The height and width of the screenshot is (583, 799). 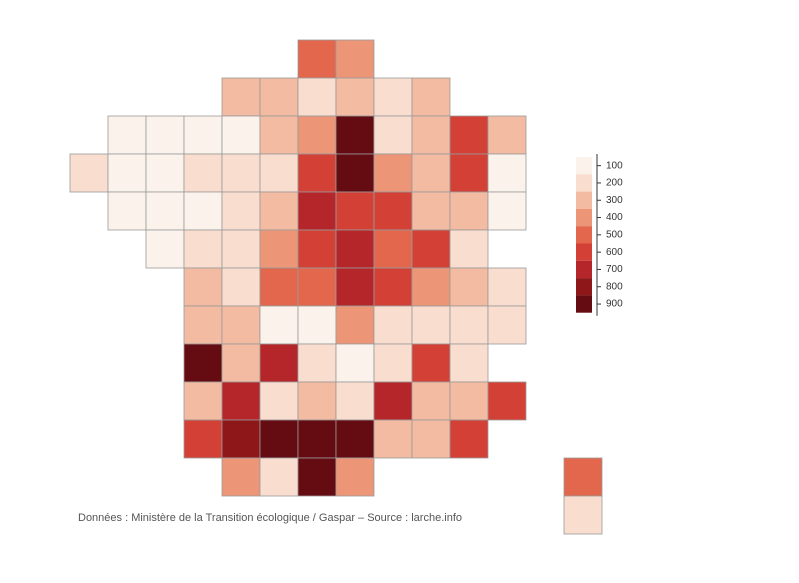 I want to click on legend-label: 100, so click(x=614, y=165).